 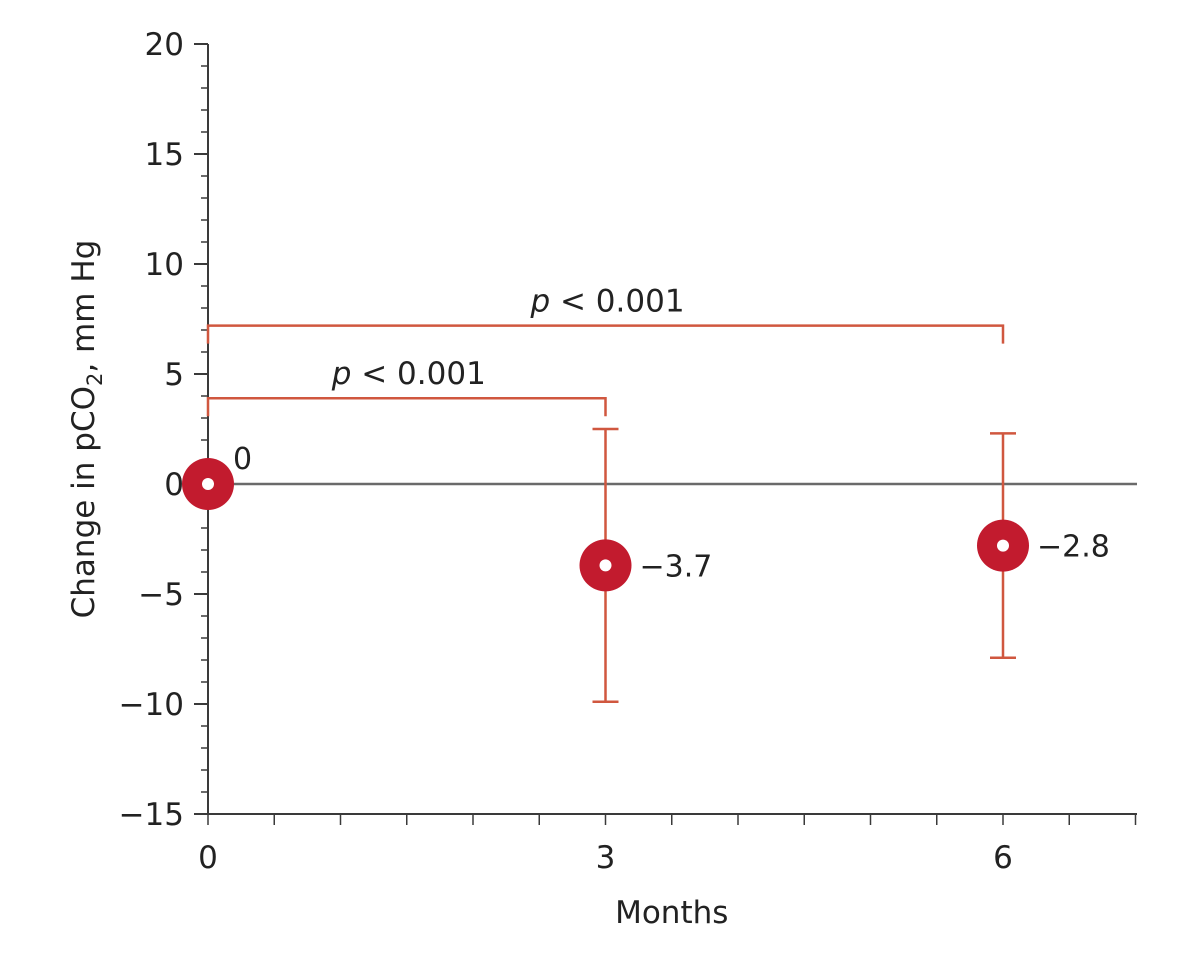 What do you see at coordinates (84, 502) in the screenshot?
I see `y-axis-title-main: Change in pCO` at bounding box center [84, 502].